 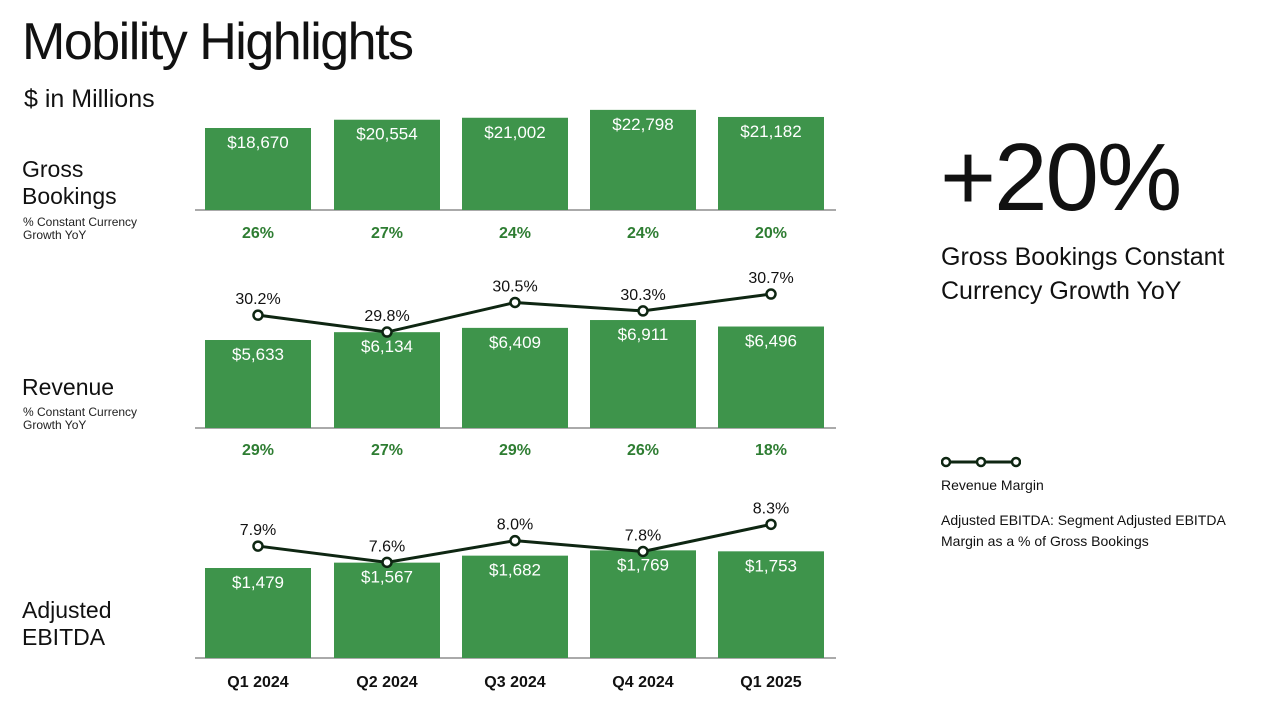 I want to click on bar-value-label: $6,134, so click(x=387, y=346).